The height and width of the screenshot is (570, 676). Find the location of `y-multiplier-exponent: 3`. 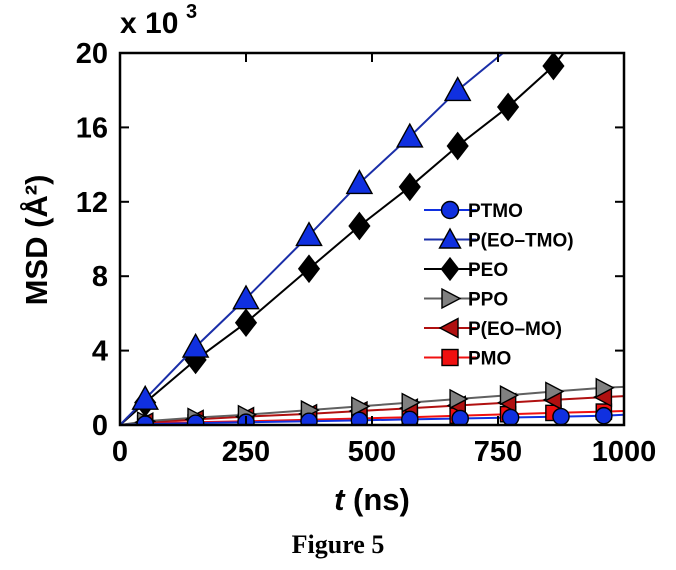

y-multiplier-exponent: 3 is located at coordinates (191, 12).